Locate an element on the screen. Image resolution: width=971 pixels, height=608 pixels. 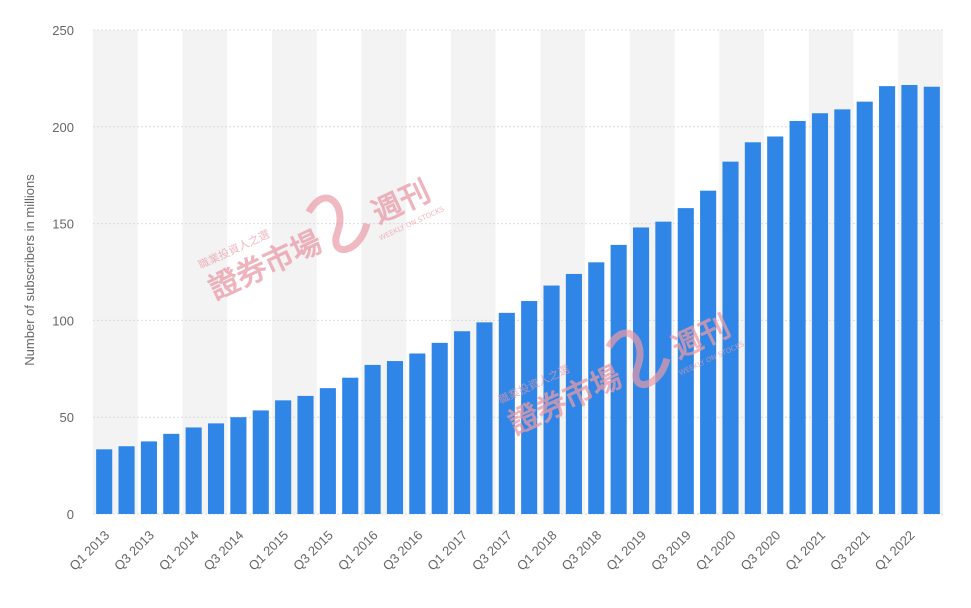
x-tick-label: Q3 2014 is located at coordinates (224, 551).